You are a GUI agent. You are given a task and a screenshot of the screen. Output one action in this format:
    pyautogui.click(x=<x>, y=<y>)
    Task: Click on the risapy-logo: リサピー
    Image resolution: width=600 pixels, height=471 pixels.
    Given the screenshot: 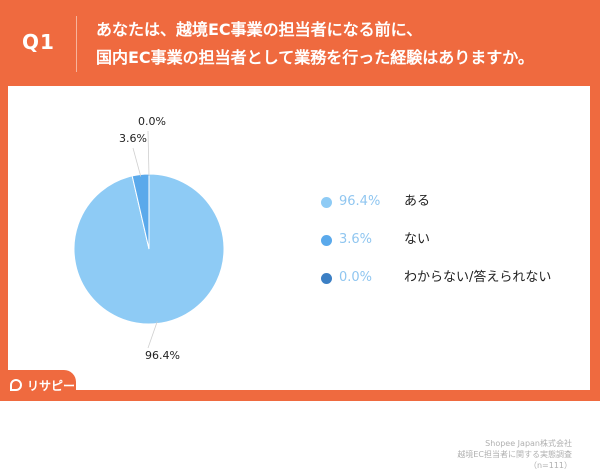 What is the action you would take?
    pyautogui.click(x=38, y=385)
    